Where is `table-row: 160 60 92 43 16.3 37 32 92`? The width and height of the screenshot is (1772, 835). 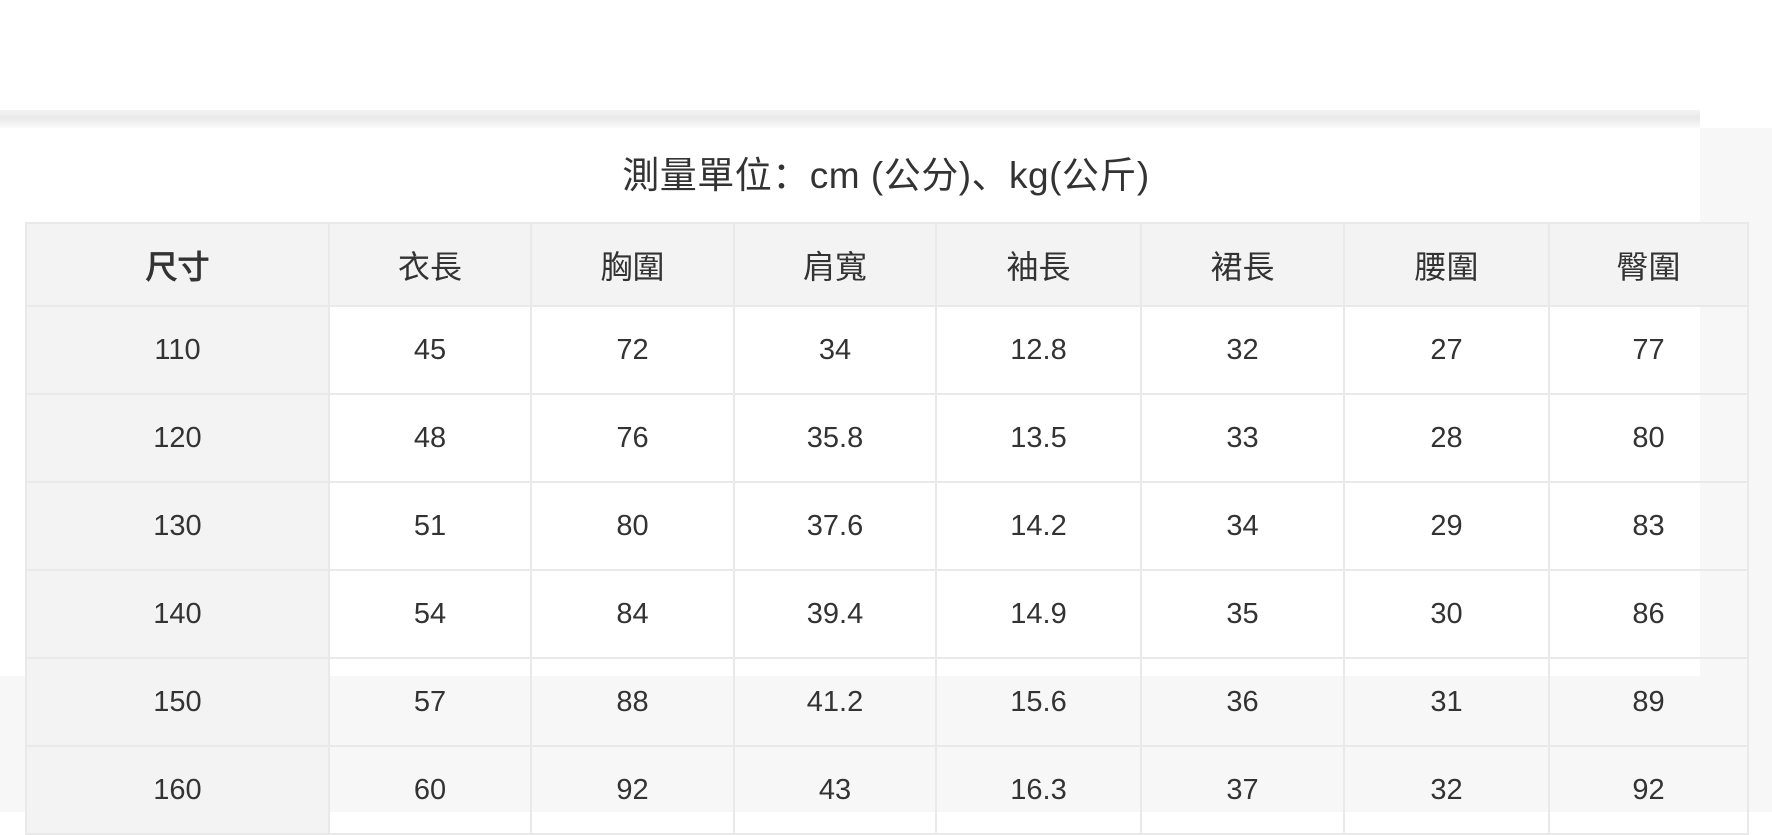
table-row: 160 60 92 43 16.3 37 32 92 is located at coordinates (887, 790).